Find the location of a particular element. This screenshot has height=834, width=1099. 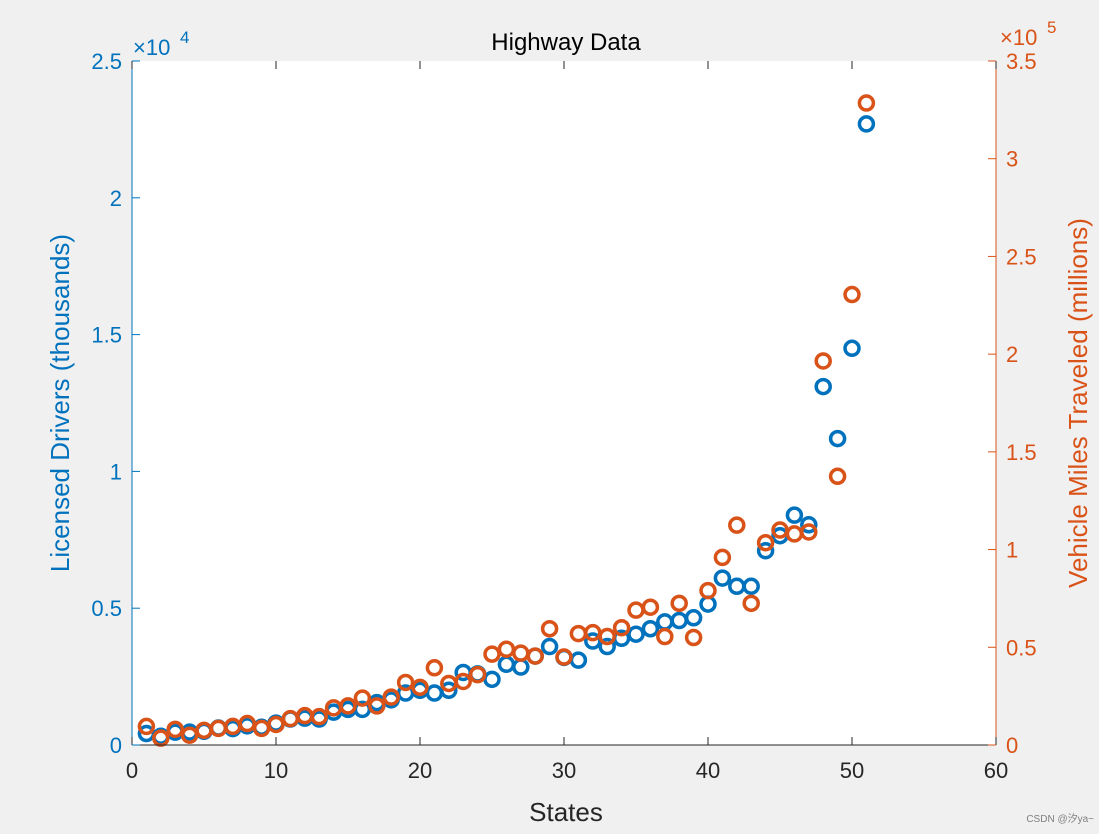

x-tick-label: 20 is located at coordinates (420, 770).